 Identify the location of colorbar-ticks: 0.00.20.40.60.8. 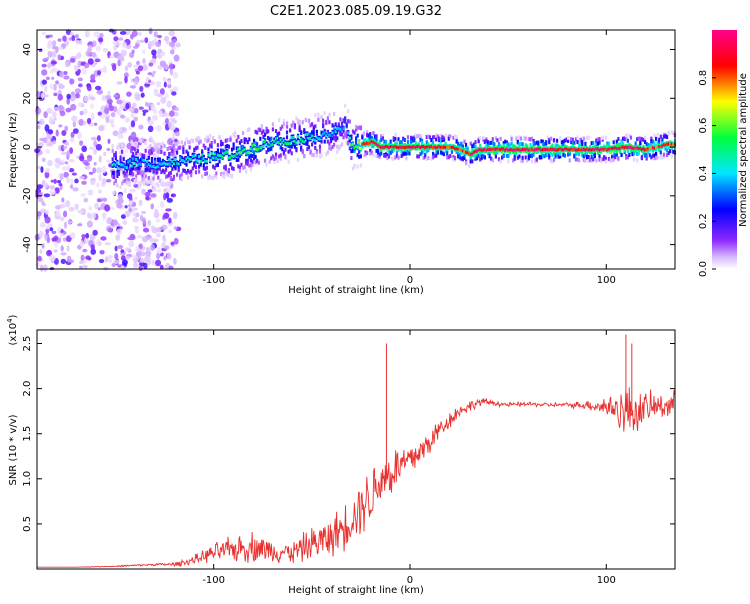
(707, 173).